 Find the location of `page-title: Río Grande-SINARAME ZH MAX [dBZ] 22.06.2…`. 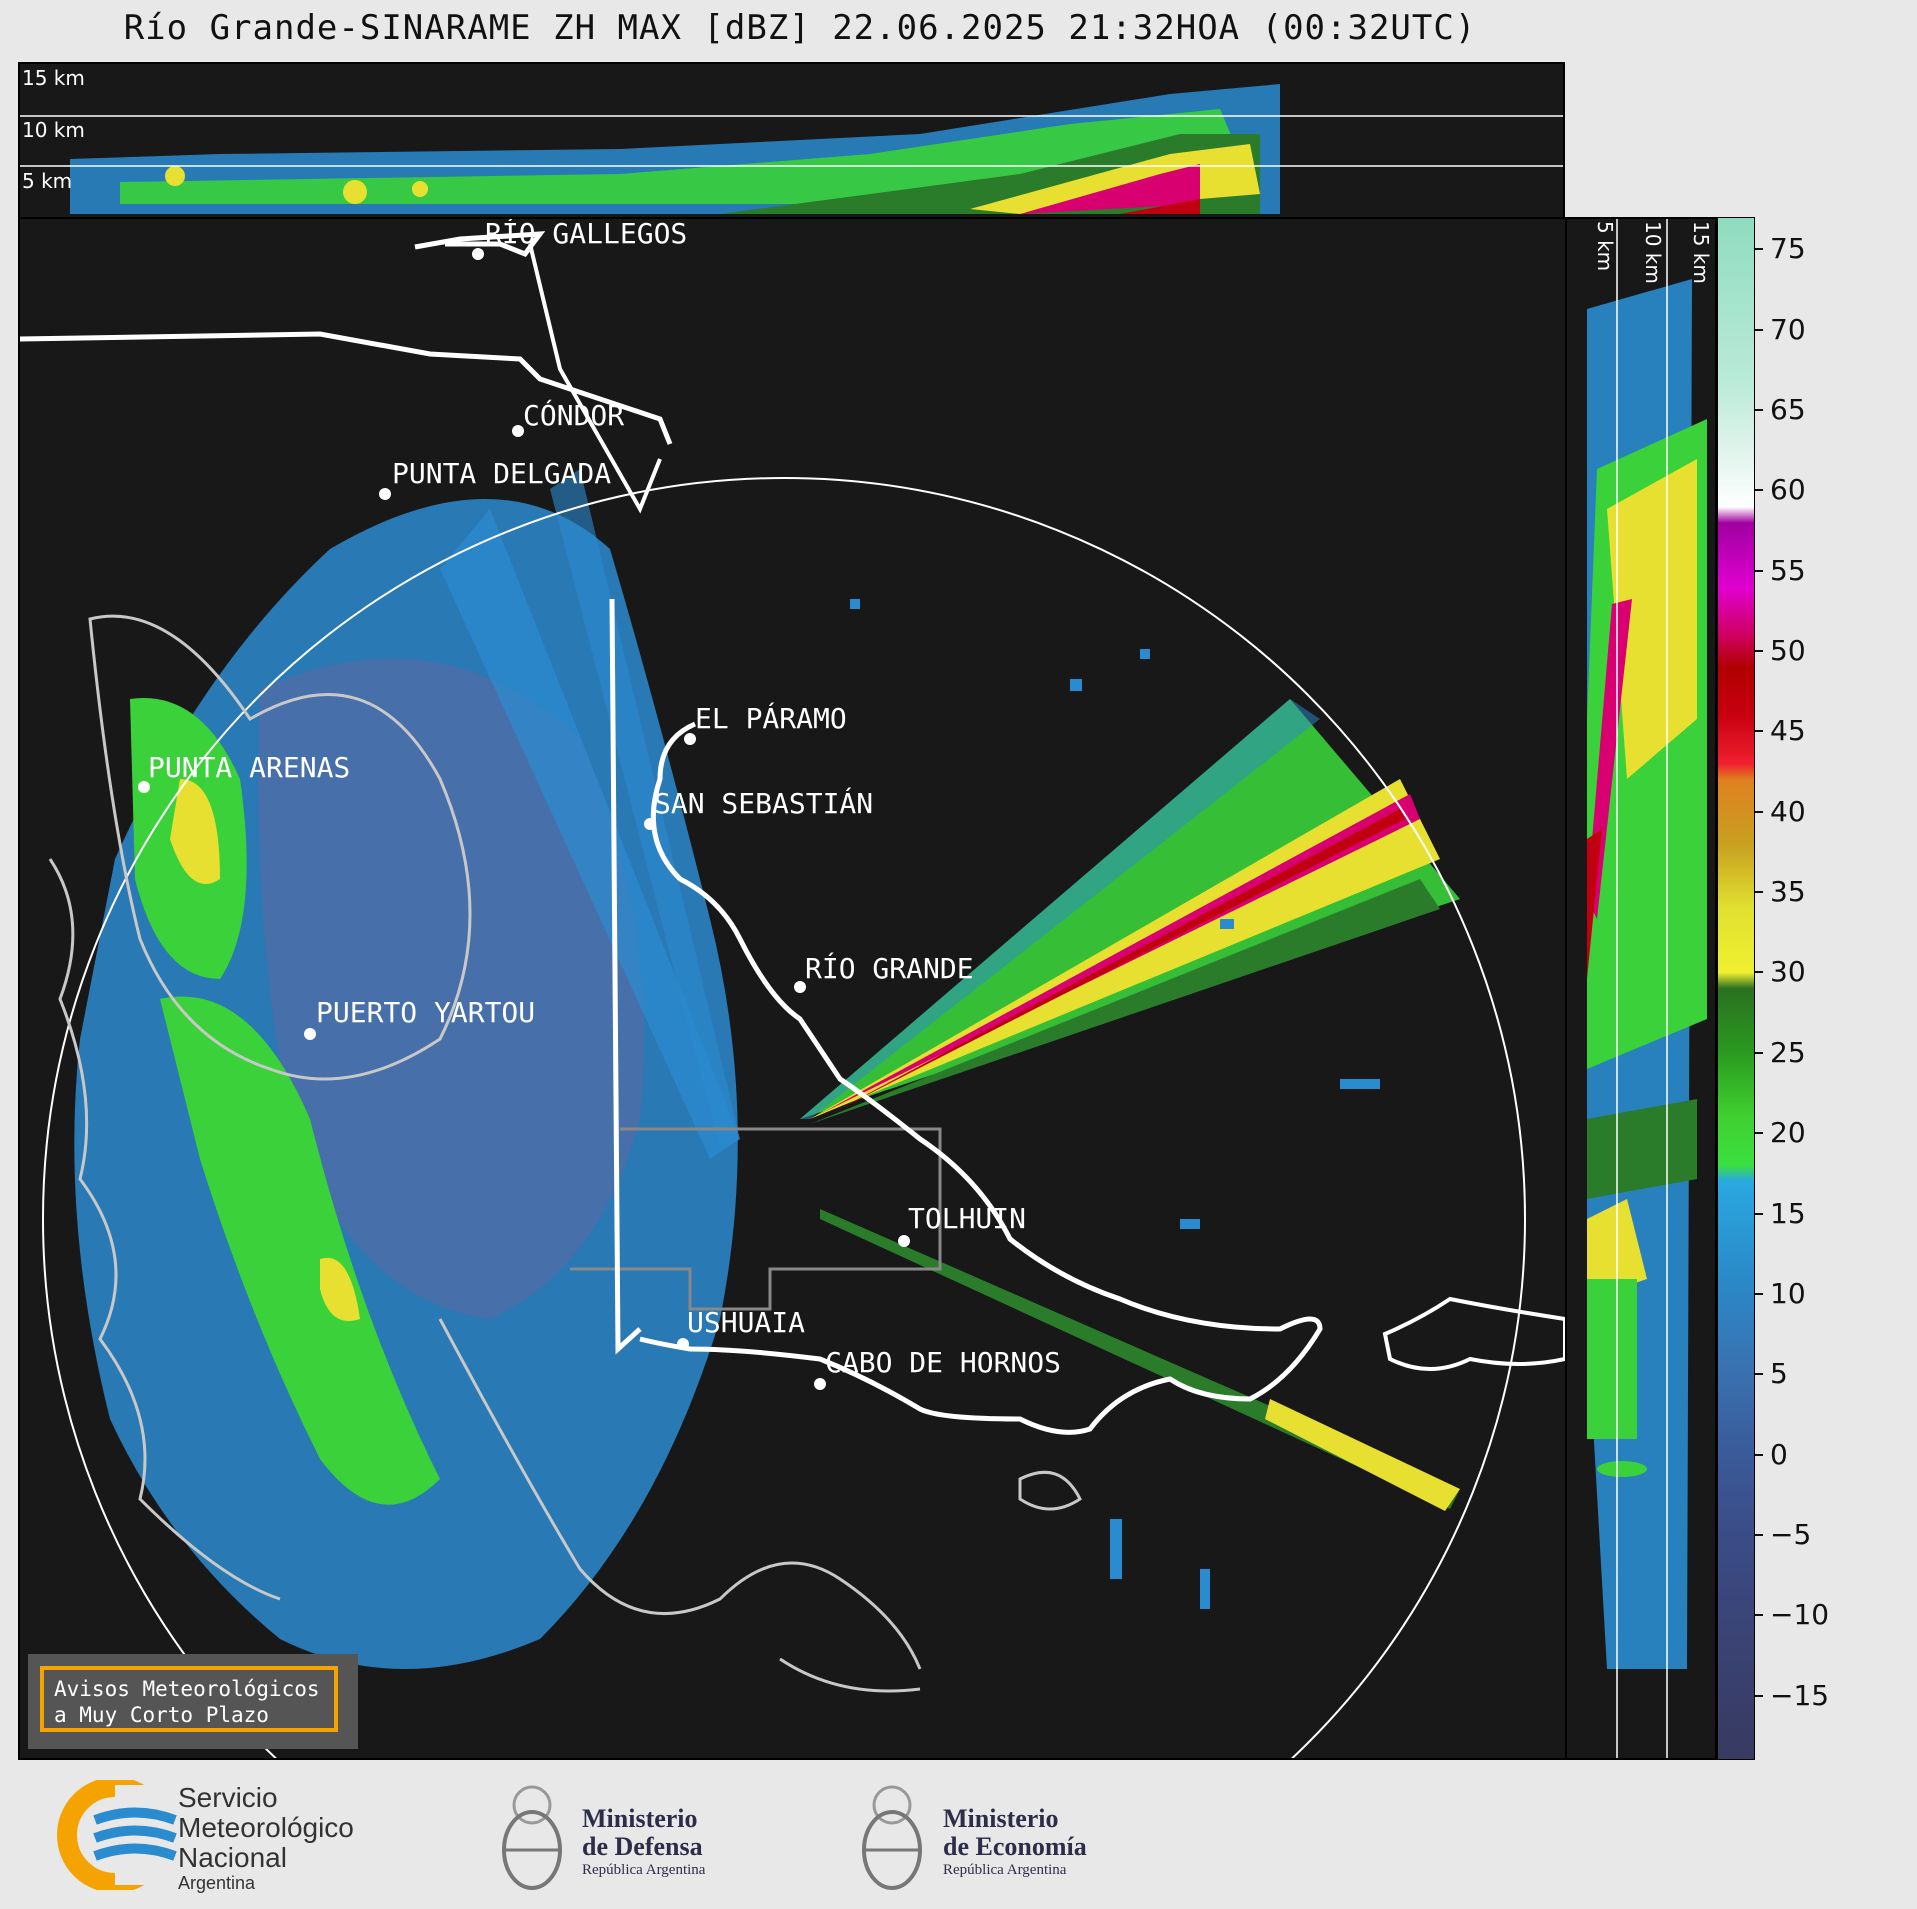

page-title: Río Grande-SINARAME ZH MAX [dBZ] 22.06.2… is located at coordinates (800, 28).